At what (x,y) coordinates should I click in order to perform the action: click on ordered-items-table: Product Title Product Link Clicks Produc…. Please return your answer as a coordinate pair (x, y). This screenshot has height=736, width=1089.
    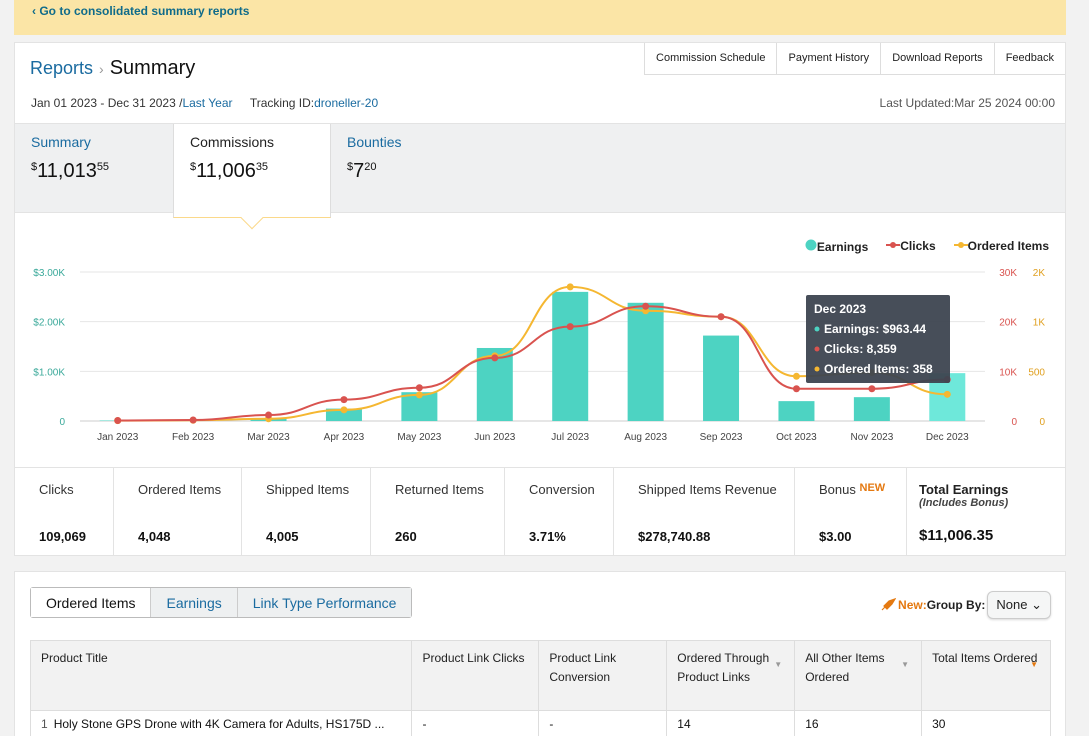
    Looking at the image, I should click on (540, 688).